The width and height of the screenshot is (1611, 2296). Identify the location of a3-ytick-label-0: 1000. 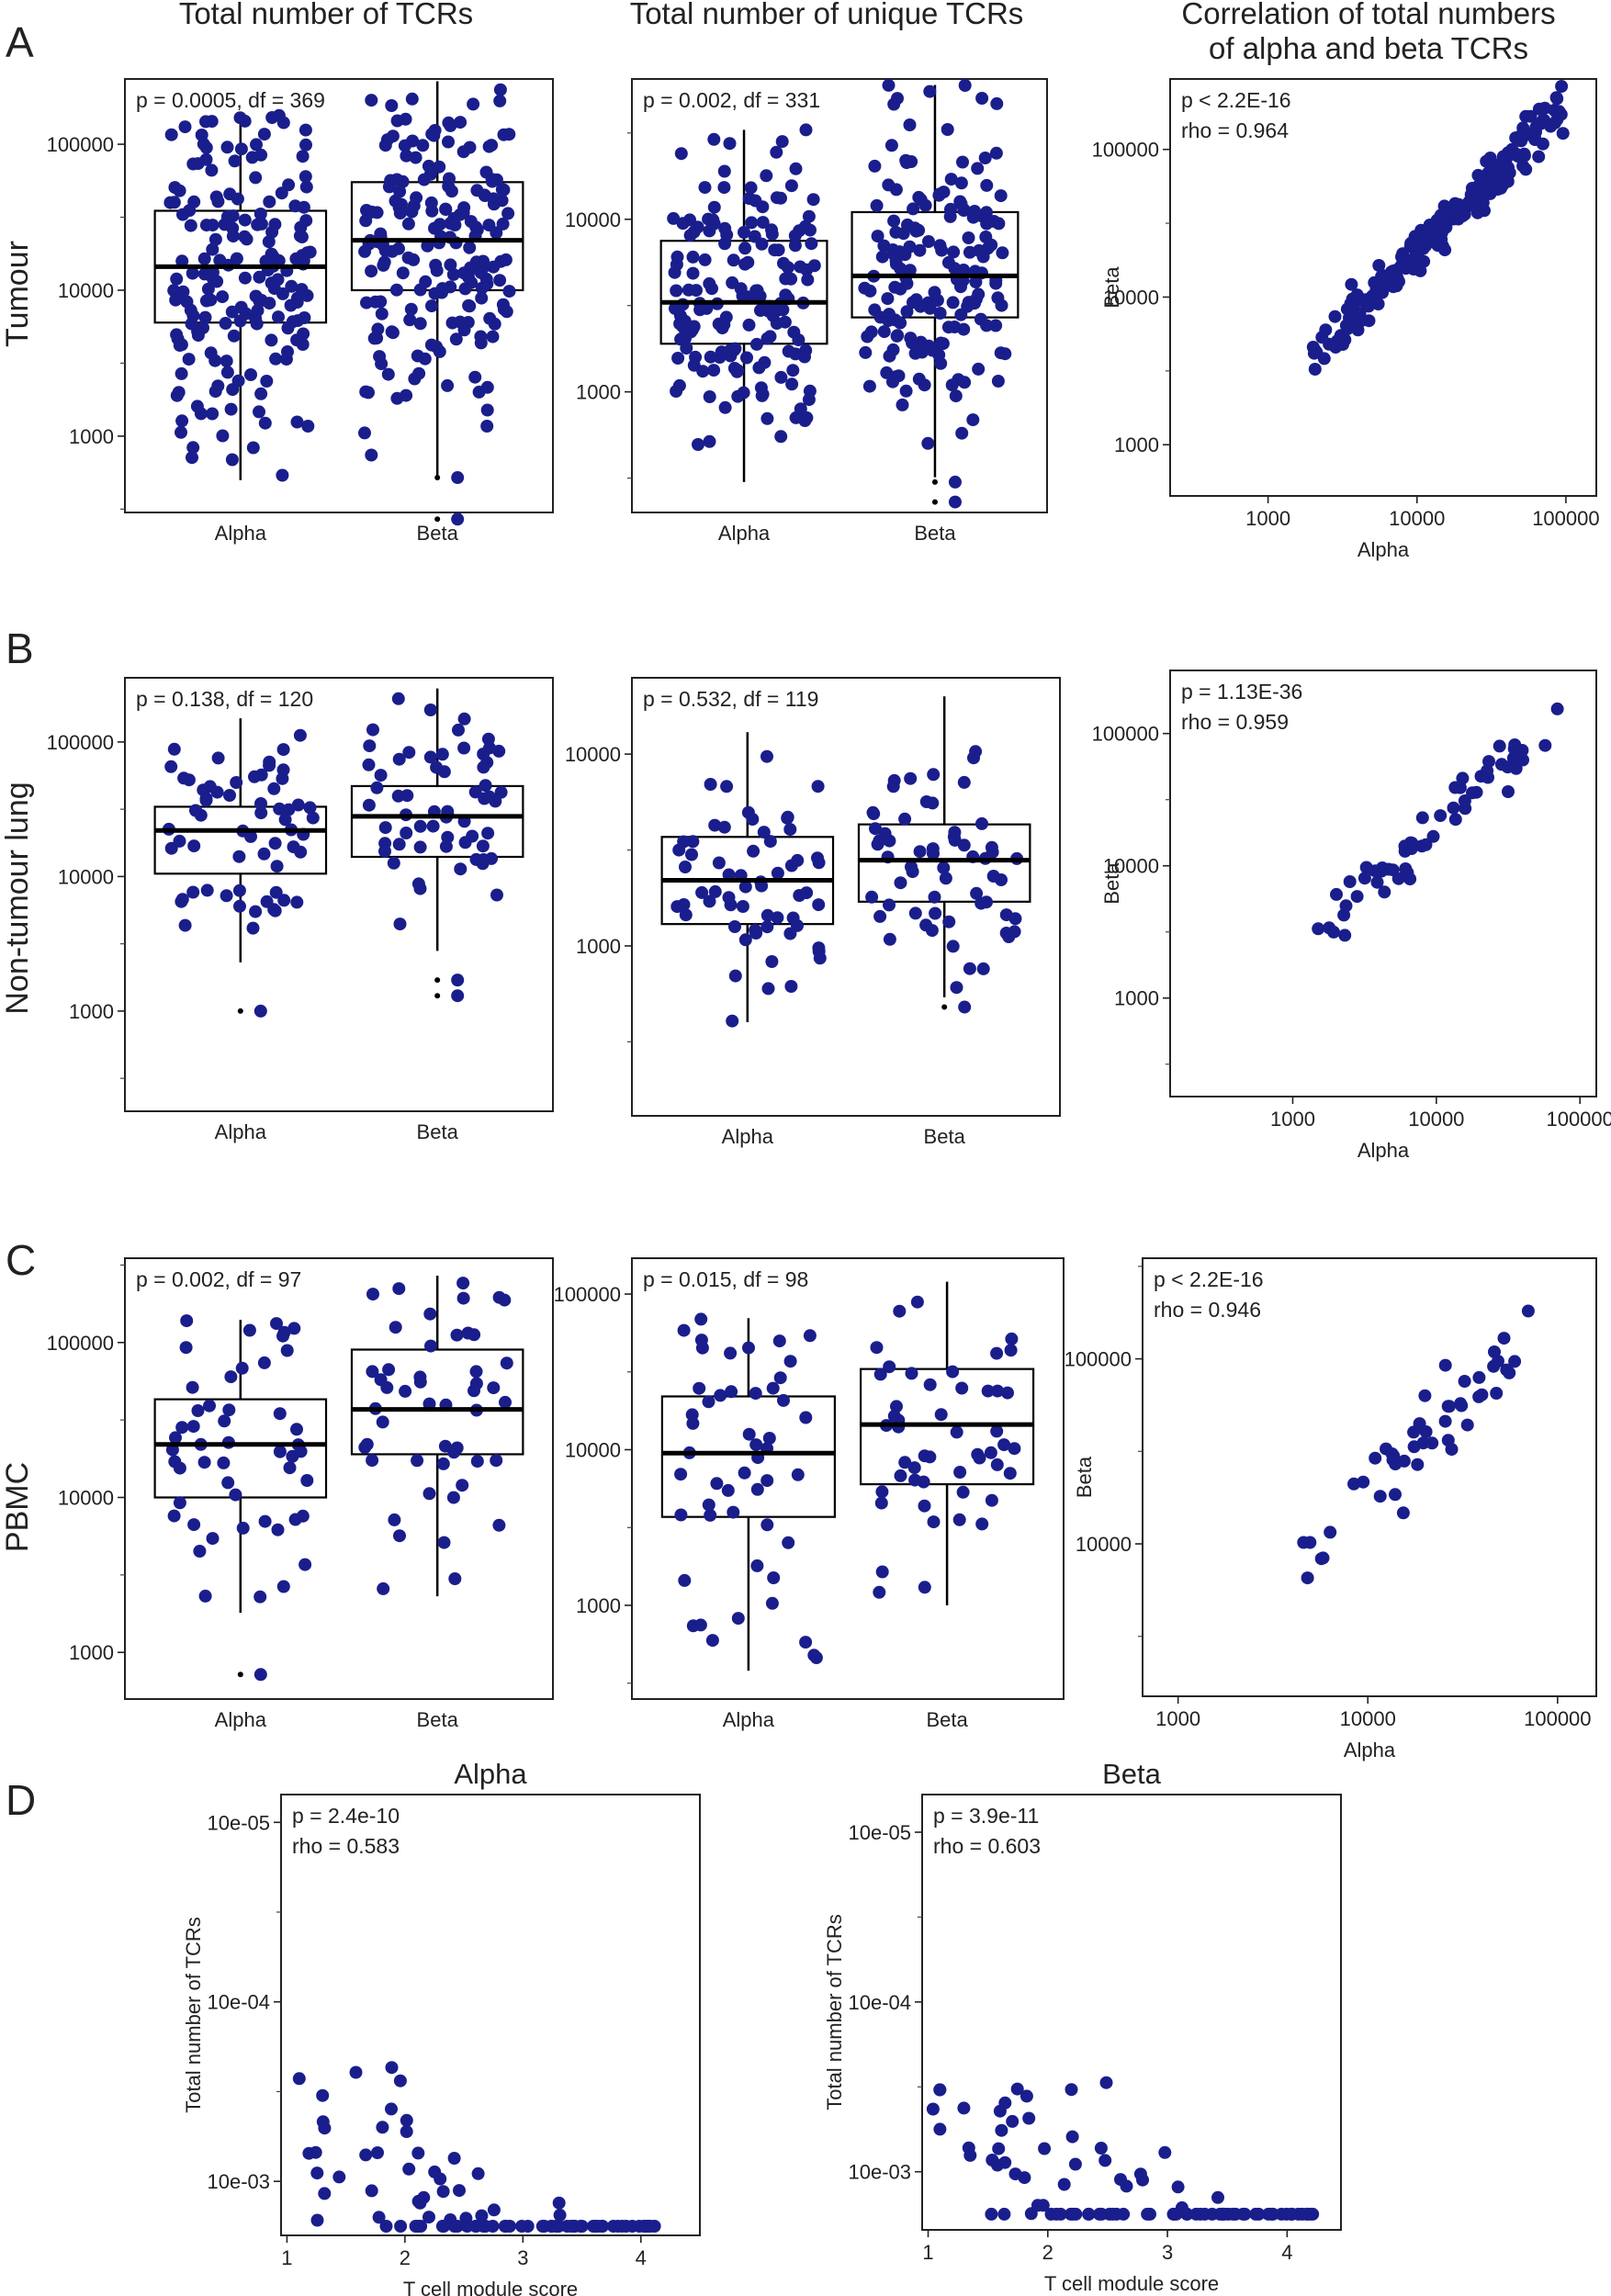
(1136, 444).